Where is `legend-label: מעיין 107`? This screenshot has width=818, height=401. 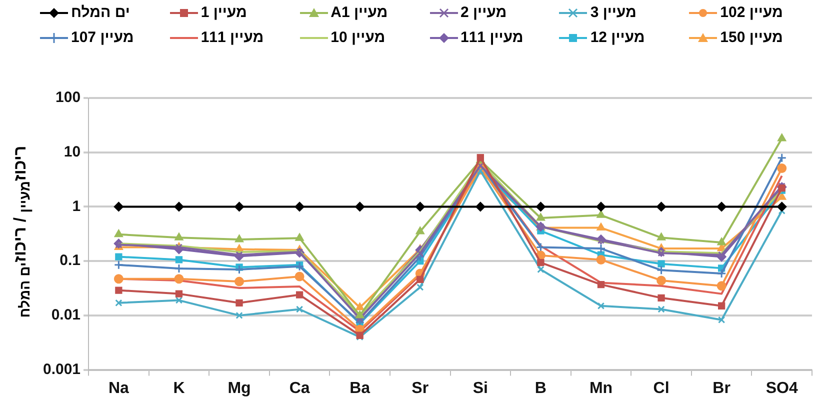 legend-label: מעיין 107 is located at coordinates (102, 37).